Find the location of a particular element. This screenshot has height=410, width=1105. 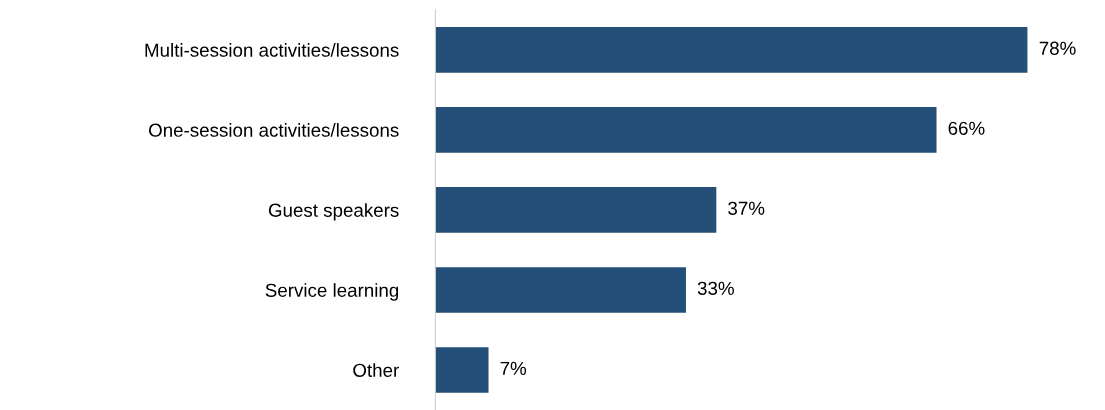

data-label: 37% is located at coordinates (746, 208).